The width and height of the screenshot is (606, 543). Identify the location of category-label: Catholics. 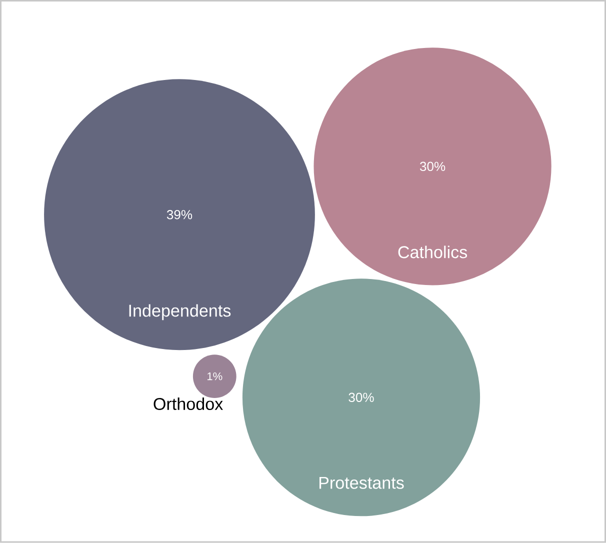
(433, 252).